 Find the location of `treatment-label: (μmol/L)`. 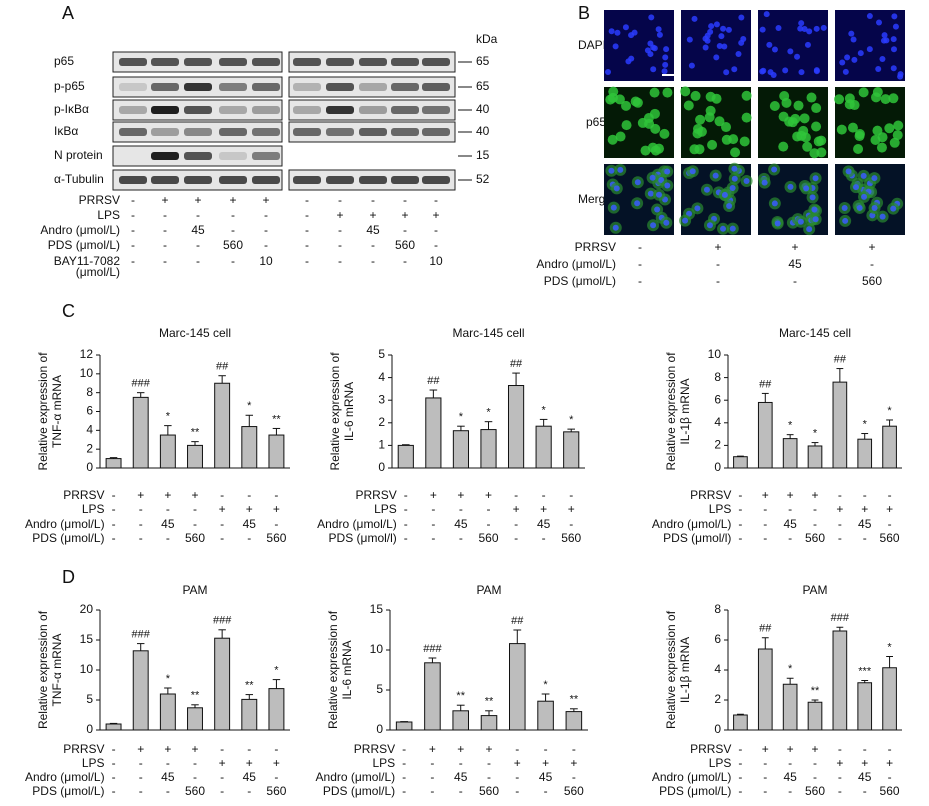

treatment-label: (μmol/L) is located at coordinates (98, 272).